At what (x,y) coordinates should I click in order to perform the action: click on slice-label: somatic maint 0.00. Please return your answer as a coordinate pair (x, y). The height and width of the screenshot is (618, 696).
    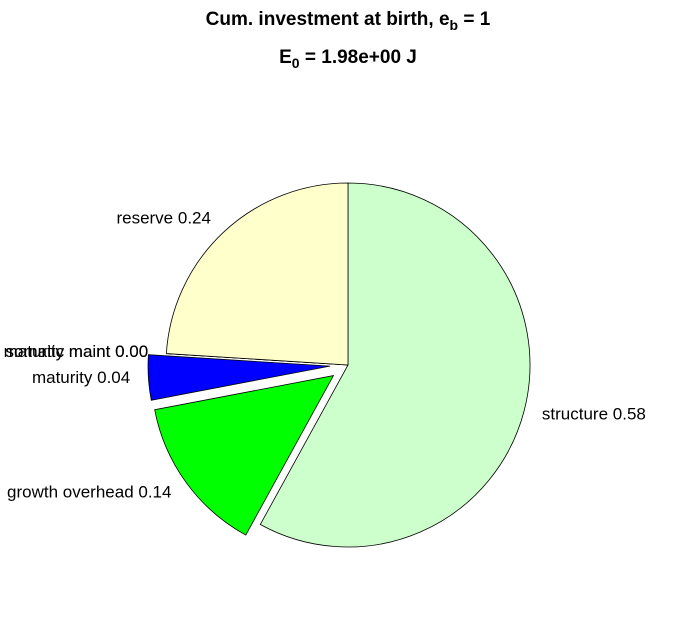
    Looking at the image, I should click on (77, 351).